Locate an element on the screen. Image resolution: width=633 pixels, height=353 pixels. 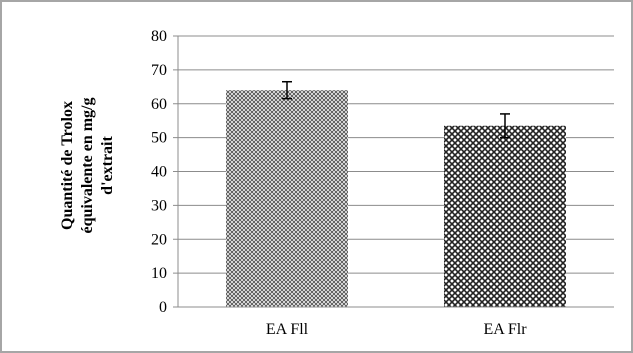
x-category-label: EA Flr is located at coordinates (505, 329).